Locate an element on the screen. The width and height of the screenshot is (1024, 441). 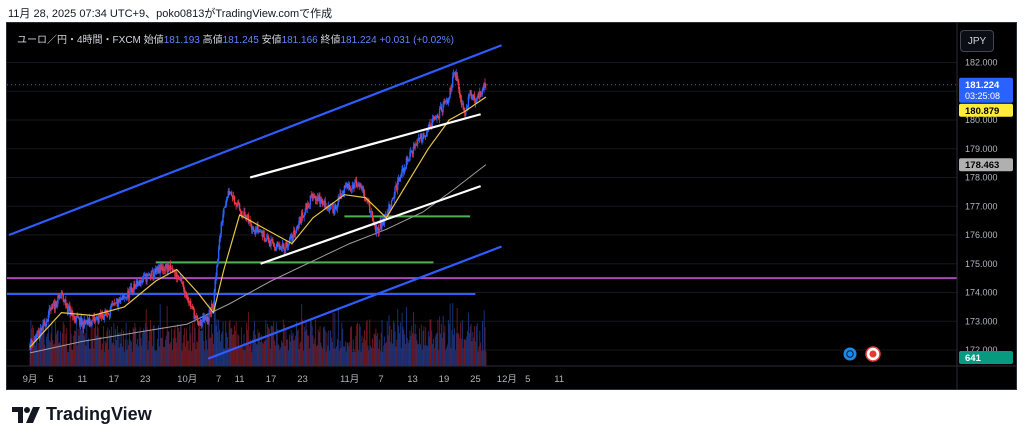
x-tick-label: 13 is located at coordinates (412, 379).